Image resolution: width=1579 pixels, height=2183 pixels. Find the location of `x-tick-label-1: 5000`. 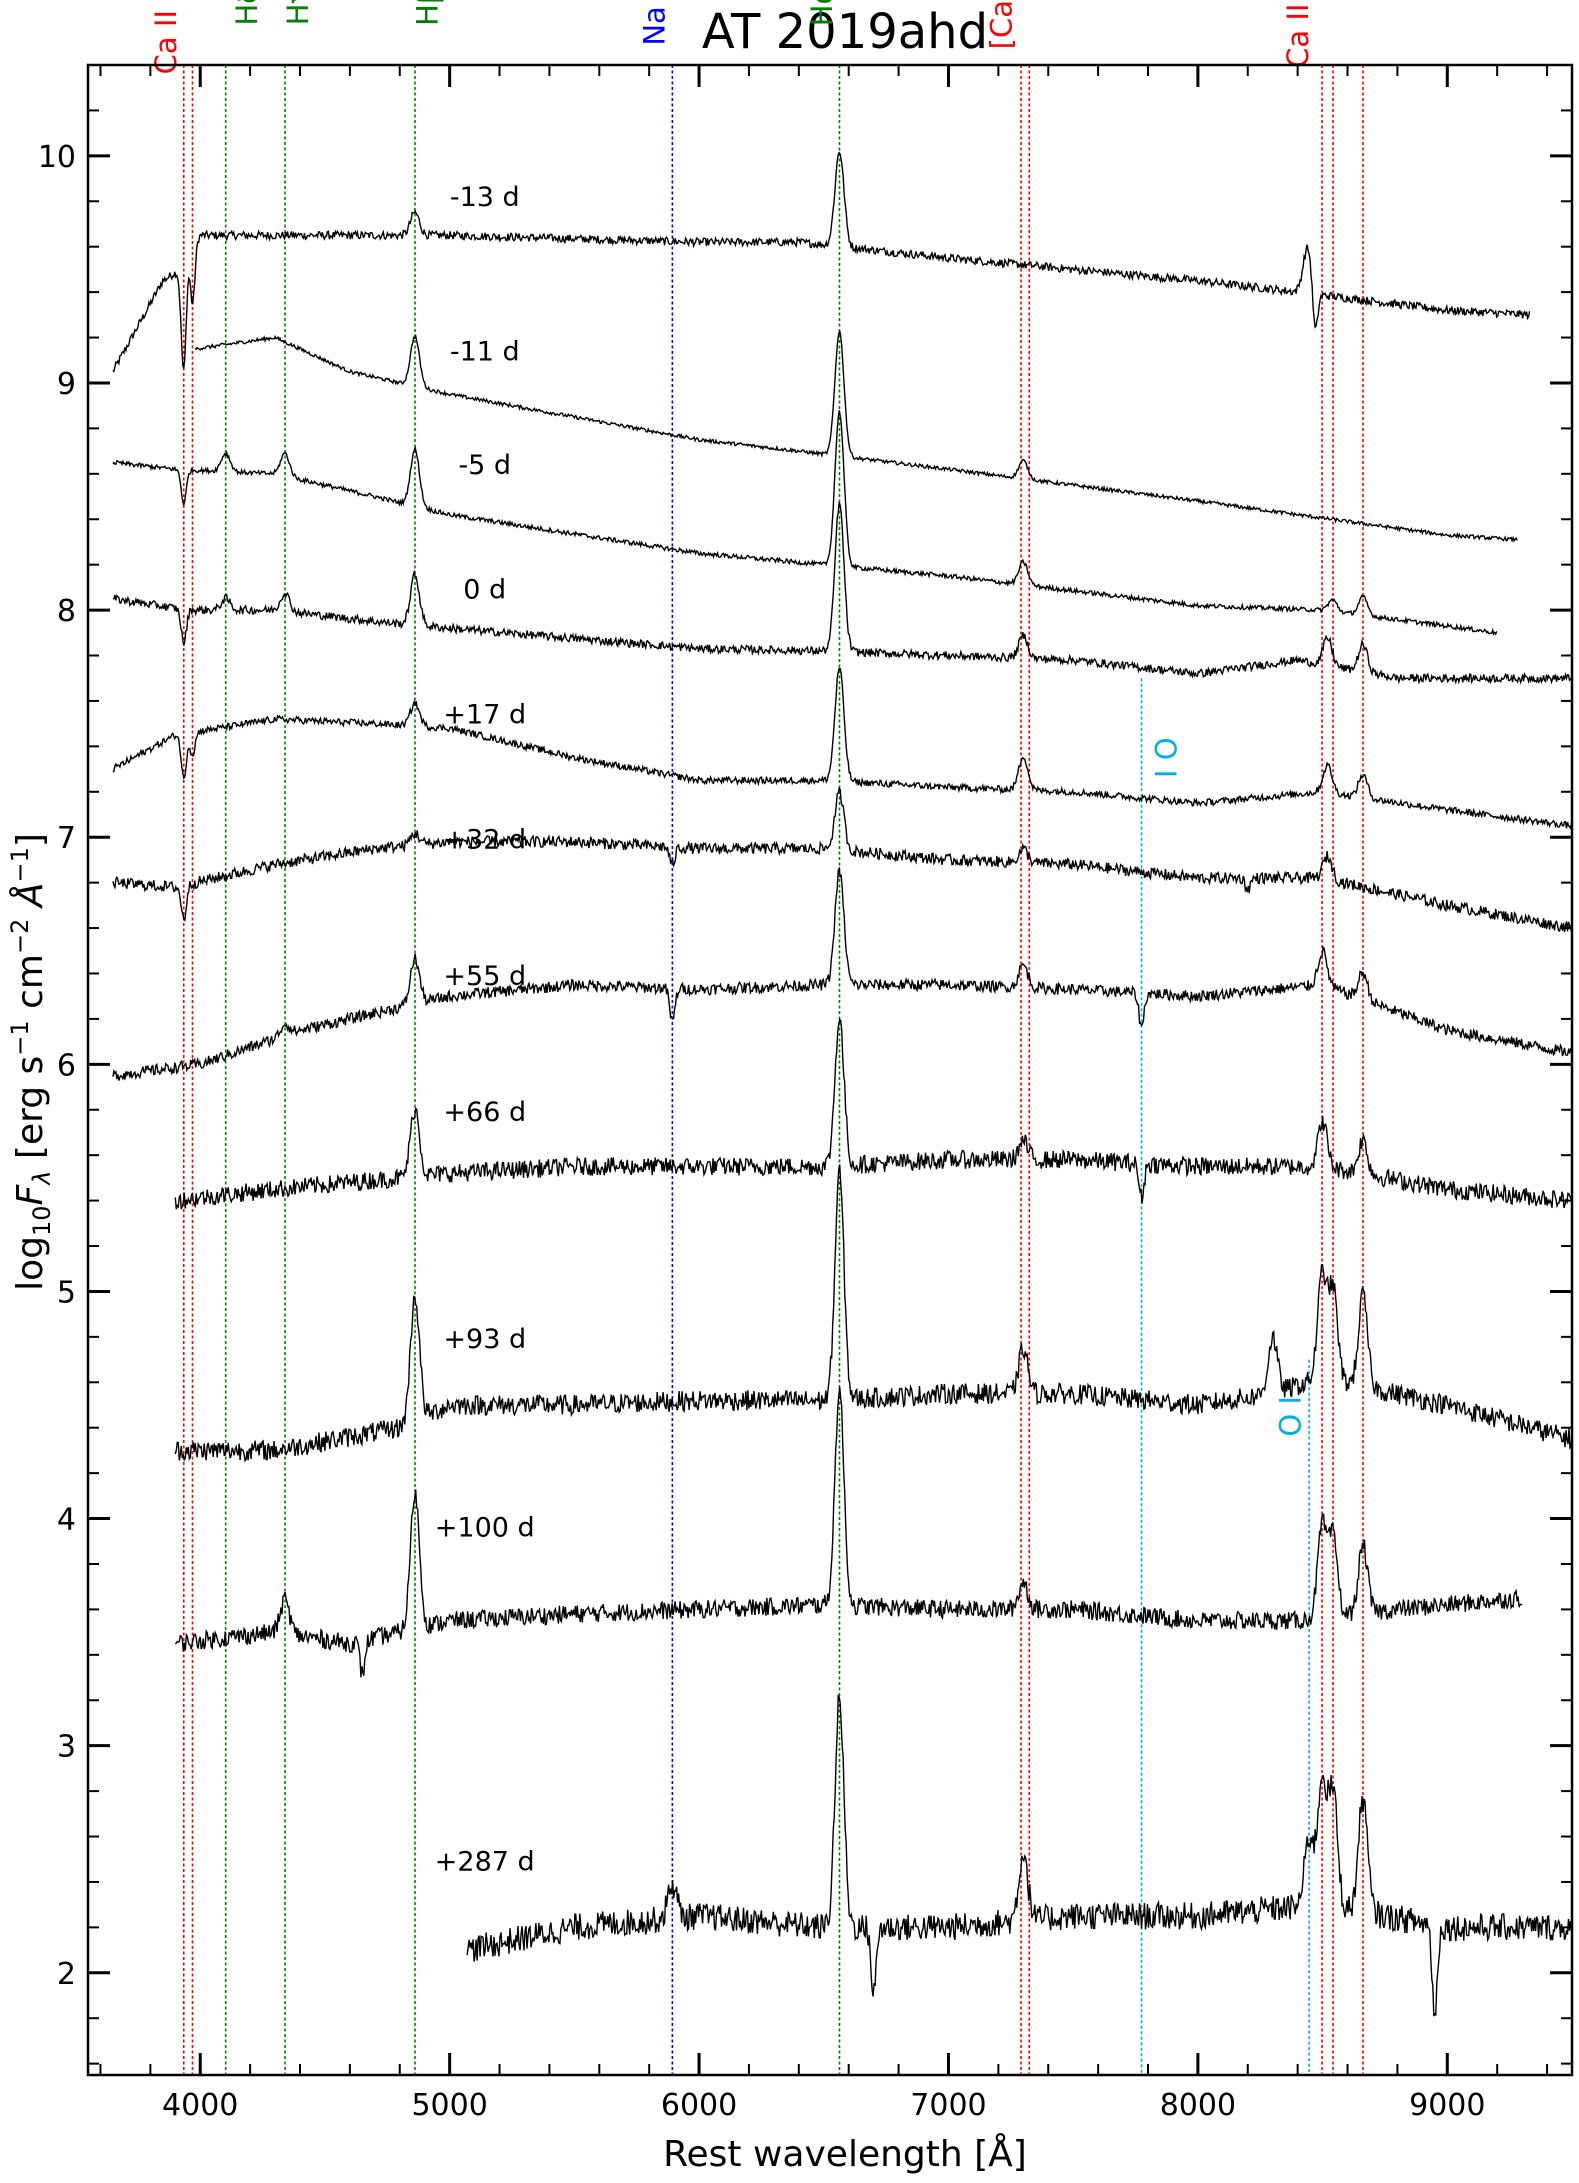

x-tick-label-1: 5000 is located at coordinates (449, 2105).